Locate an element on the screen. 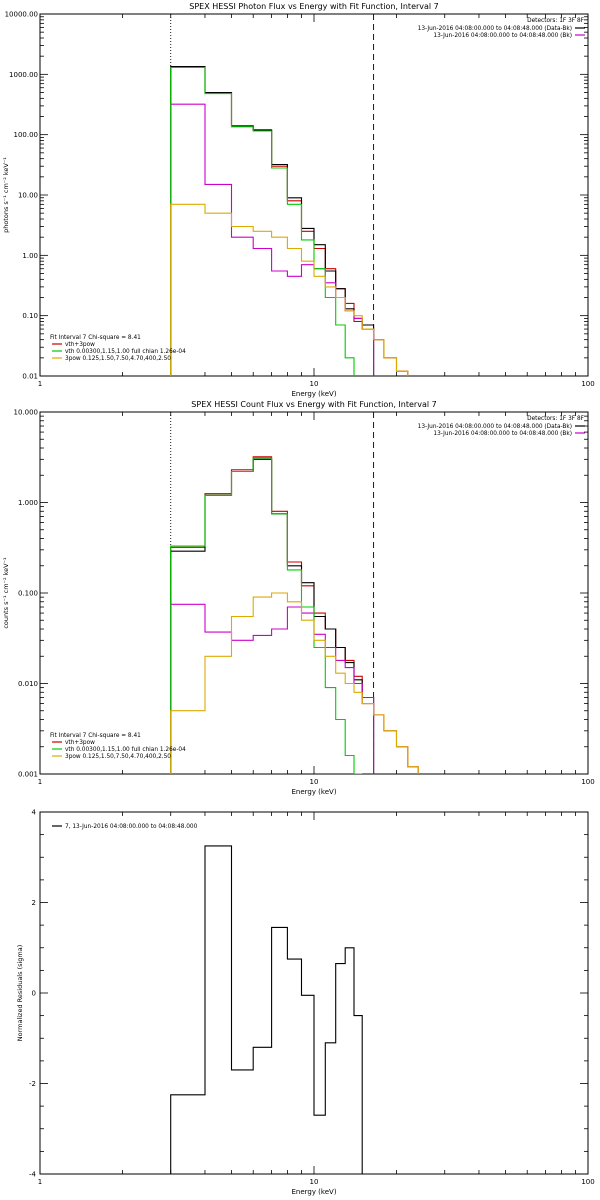  y-tick-label: -4 is located at coordinates (33, 1175).